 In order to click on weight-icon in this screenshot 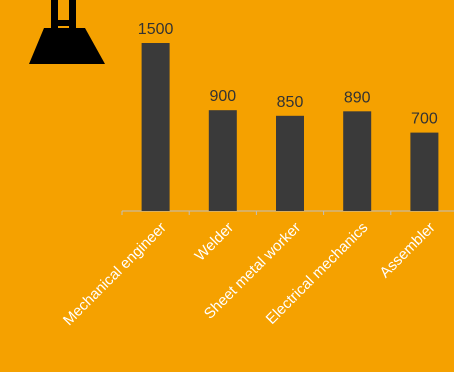, I will do `click(67, 32)`.